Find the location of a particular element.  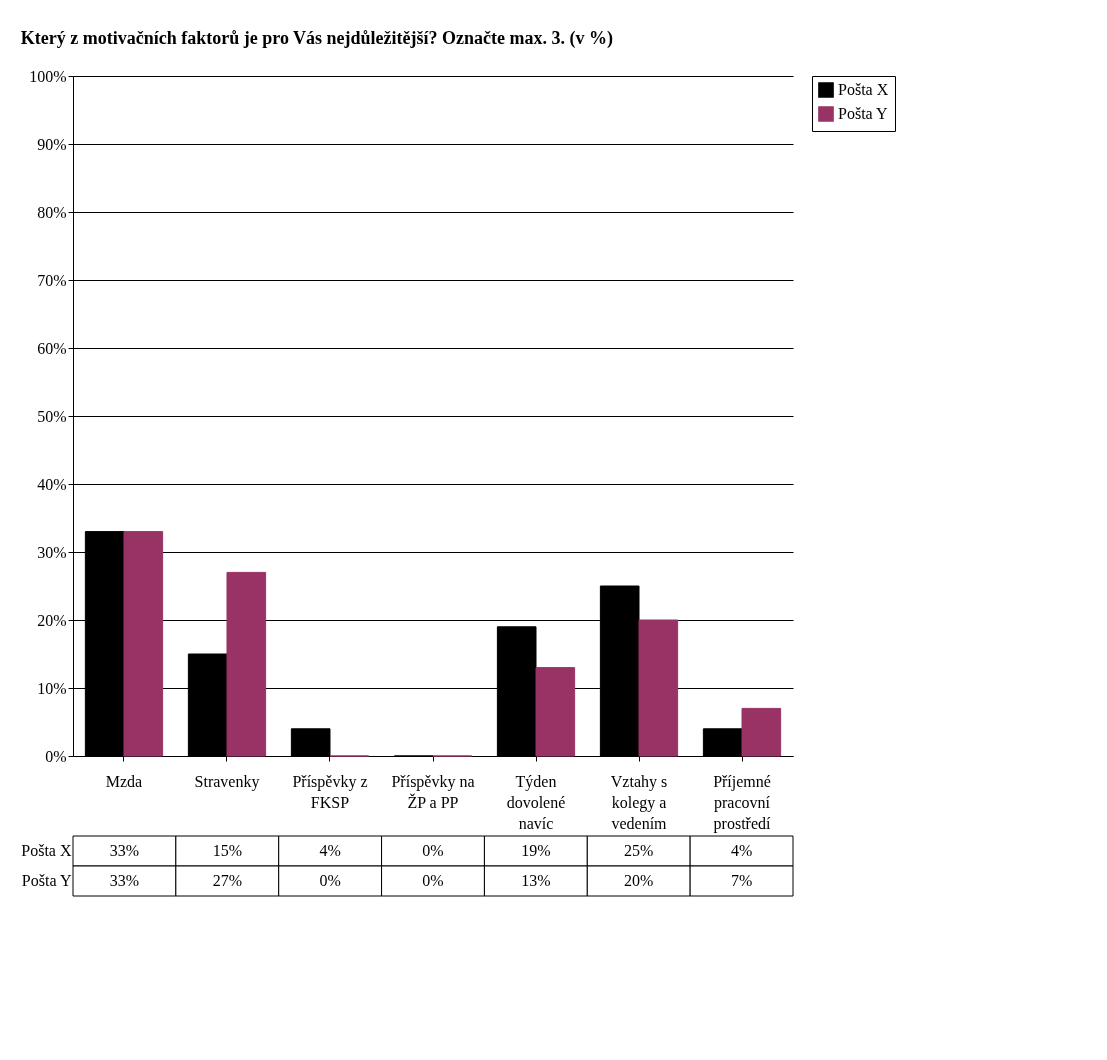

y-tick-label: 50% is located at coordinates (52, 416).